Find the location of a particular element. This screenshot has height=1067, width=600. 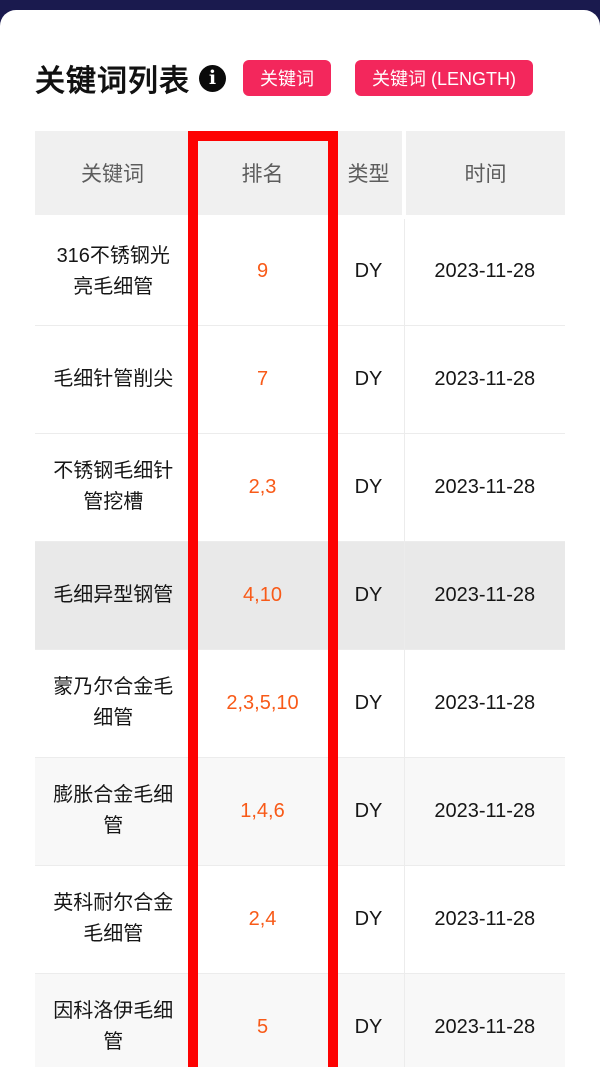

rank-cell: 2,4 is located at coordinates (262, 918).